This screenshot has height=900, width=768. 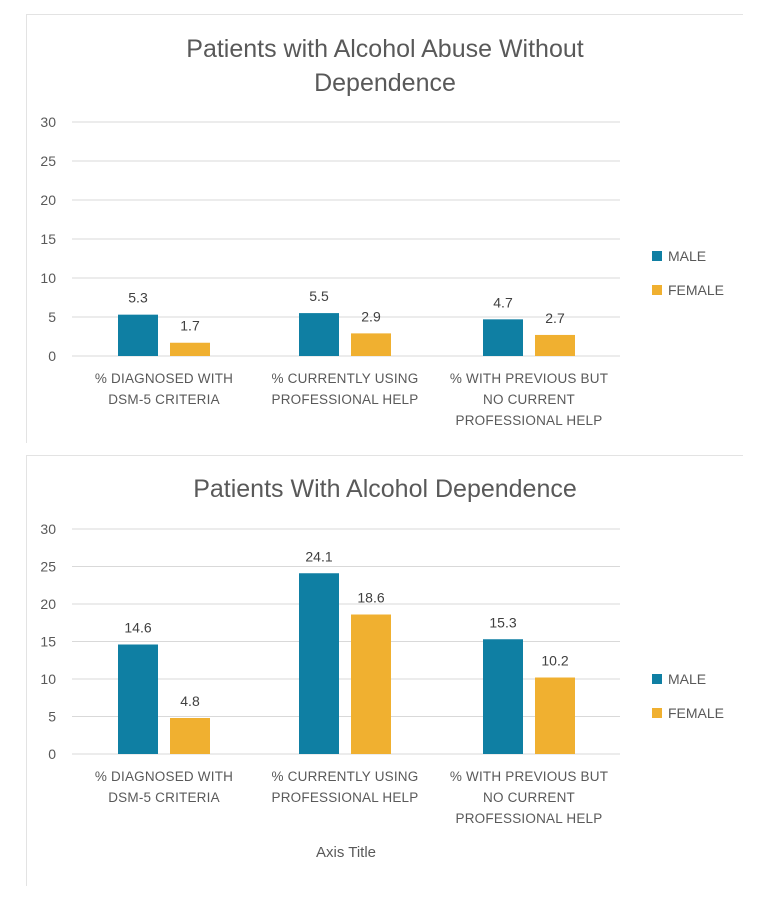 What do you see at coordinates (385, 83) in the screenshot?
I see `chart-title: Dependence` at bounding box center [385, 83].